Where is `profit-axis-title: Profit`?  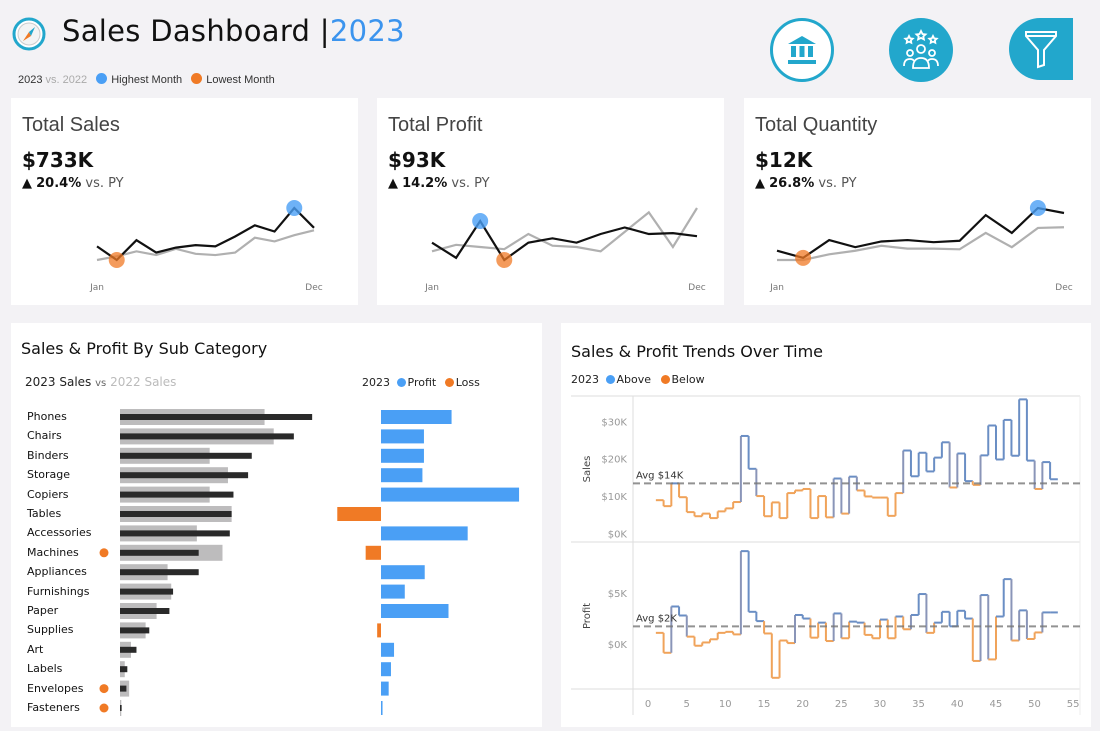
profit-axis-title: Profit is located at coordinates (587, 616).